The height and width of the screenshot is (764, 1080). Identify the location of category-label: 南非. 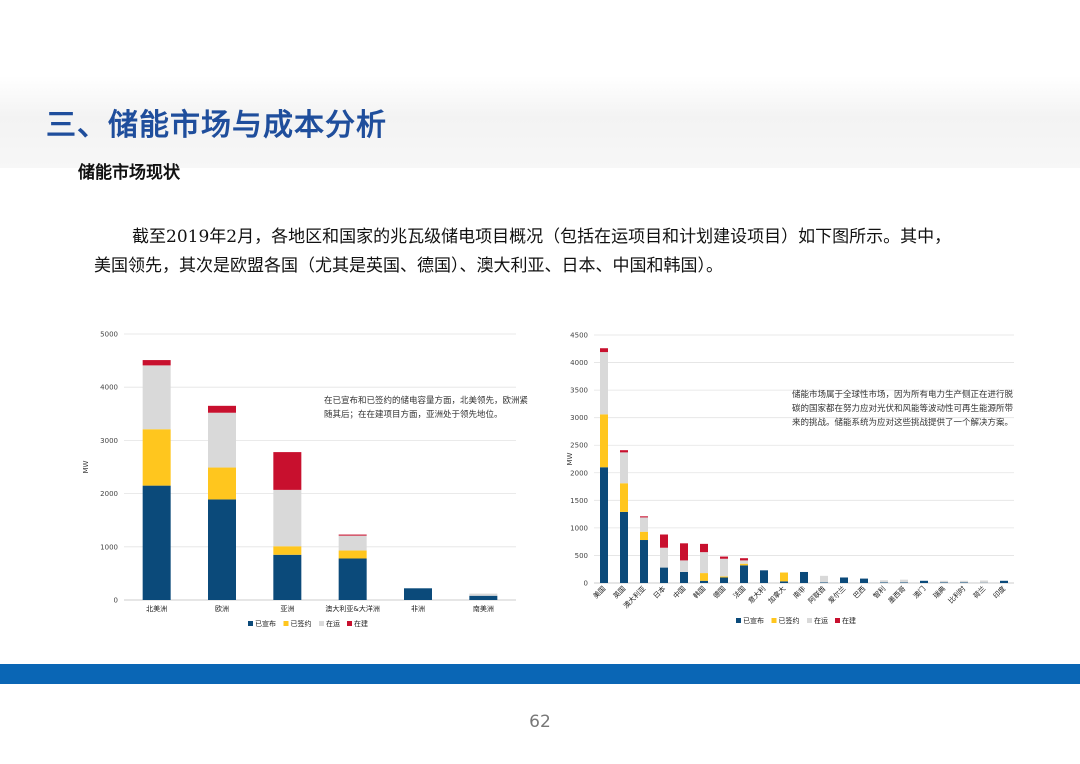
(799, 592).